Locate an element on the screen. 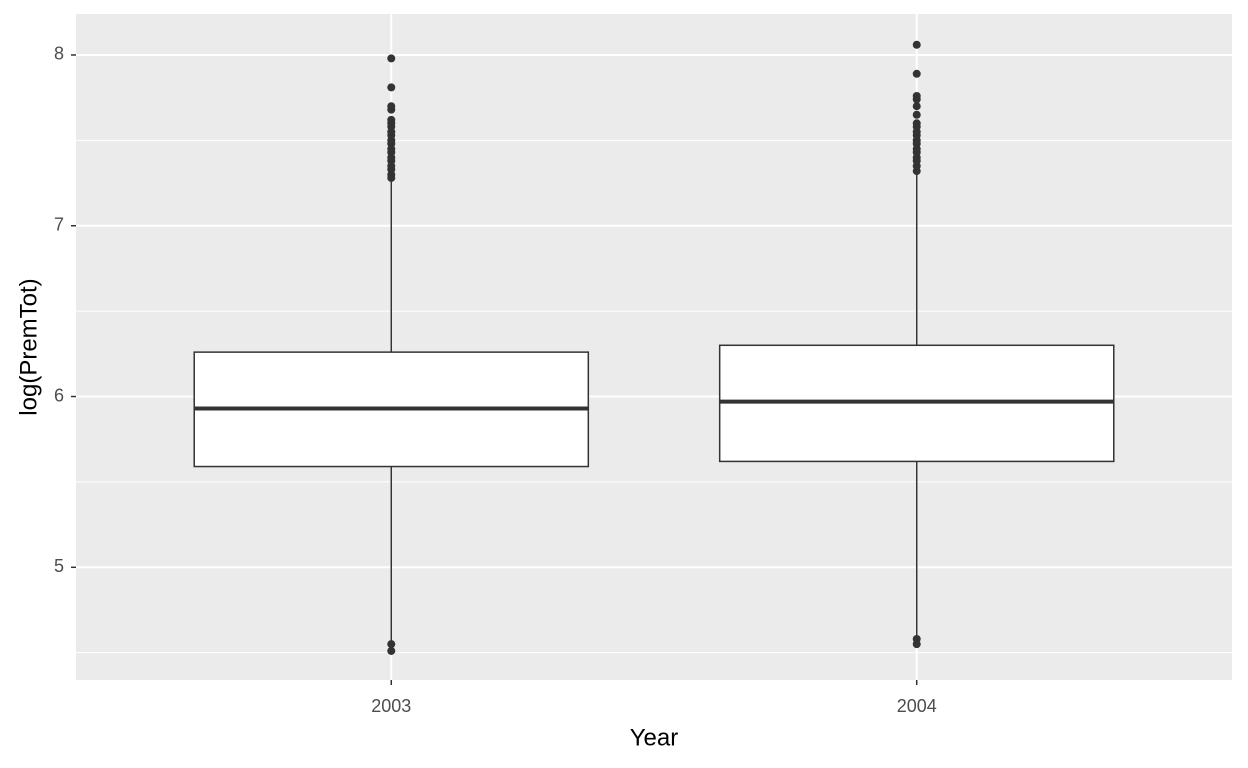  x-axis-title: Year is located at coordinates (654, 737).